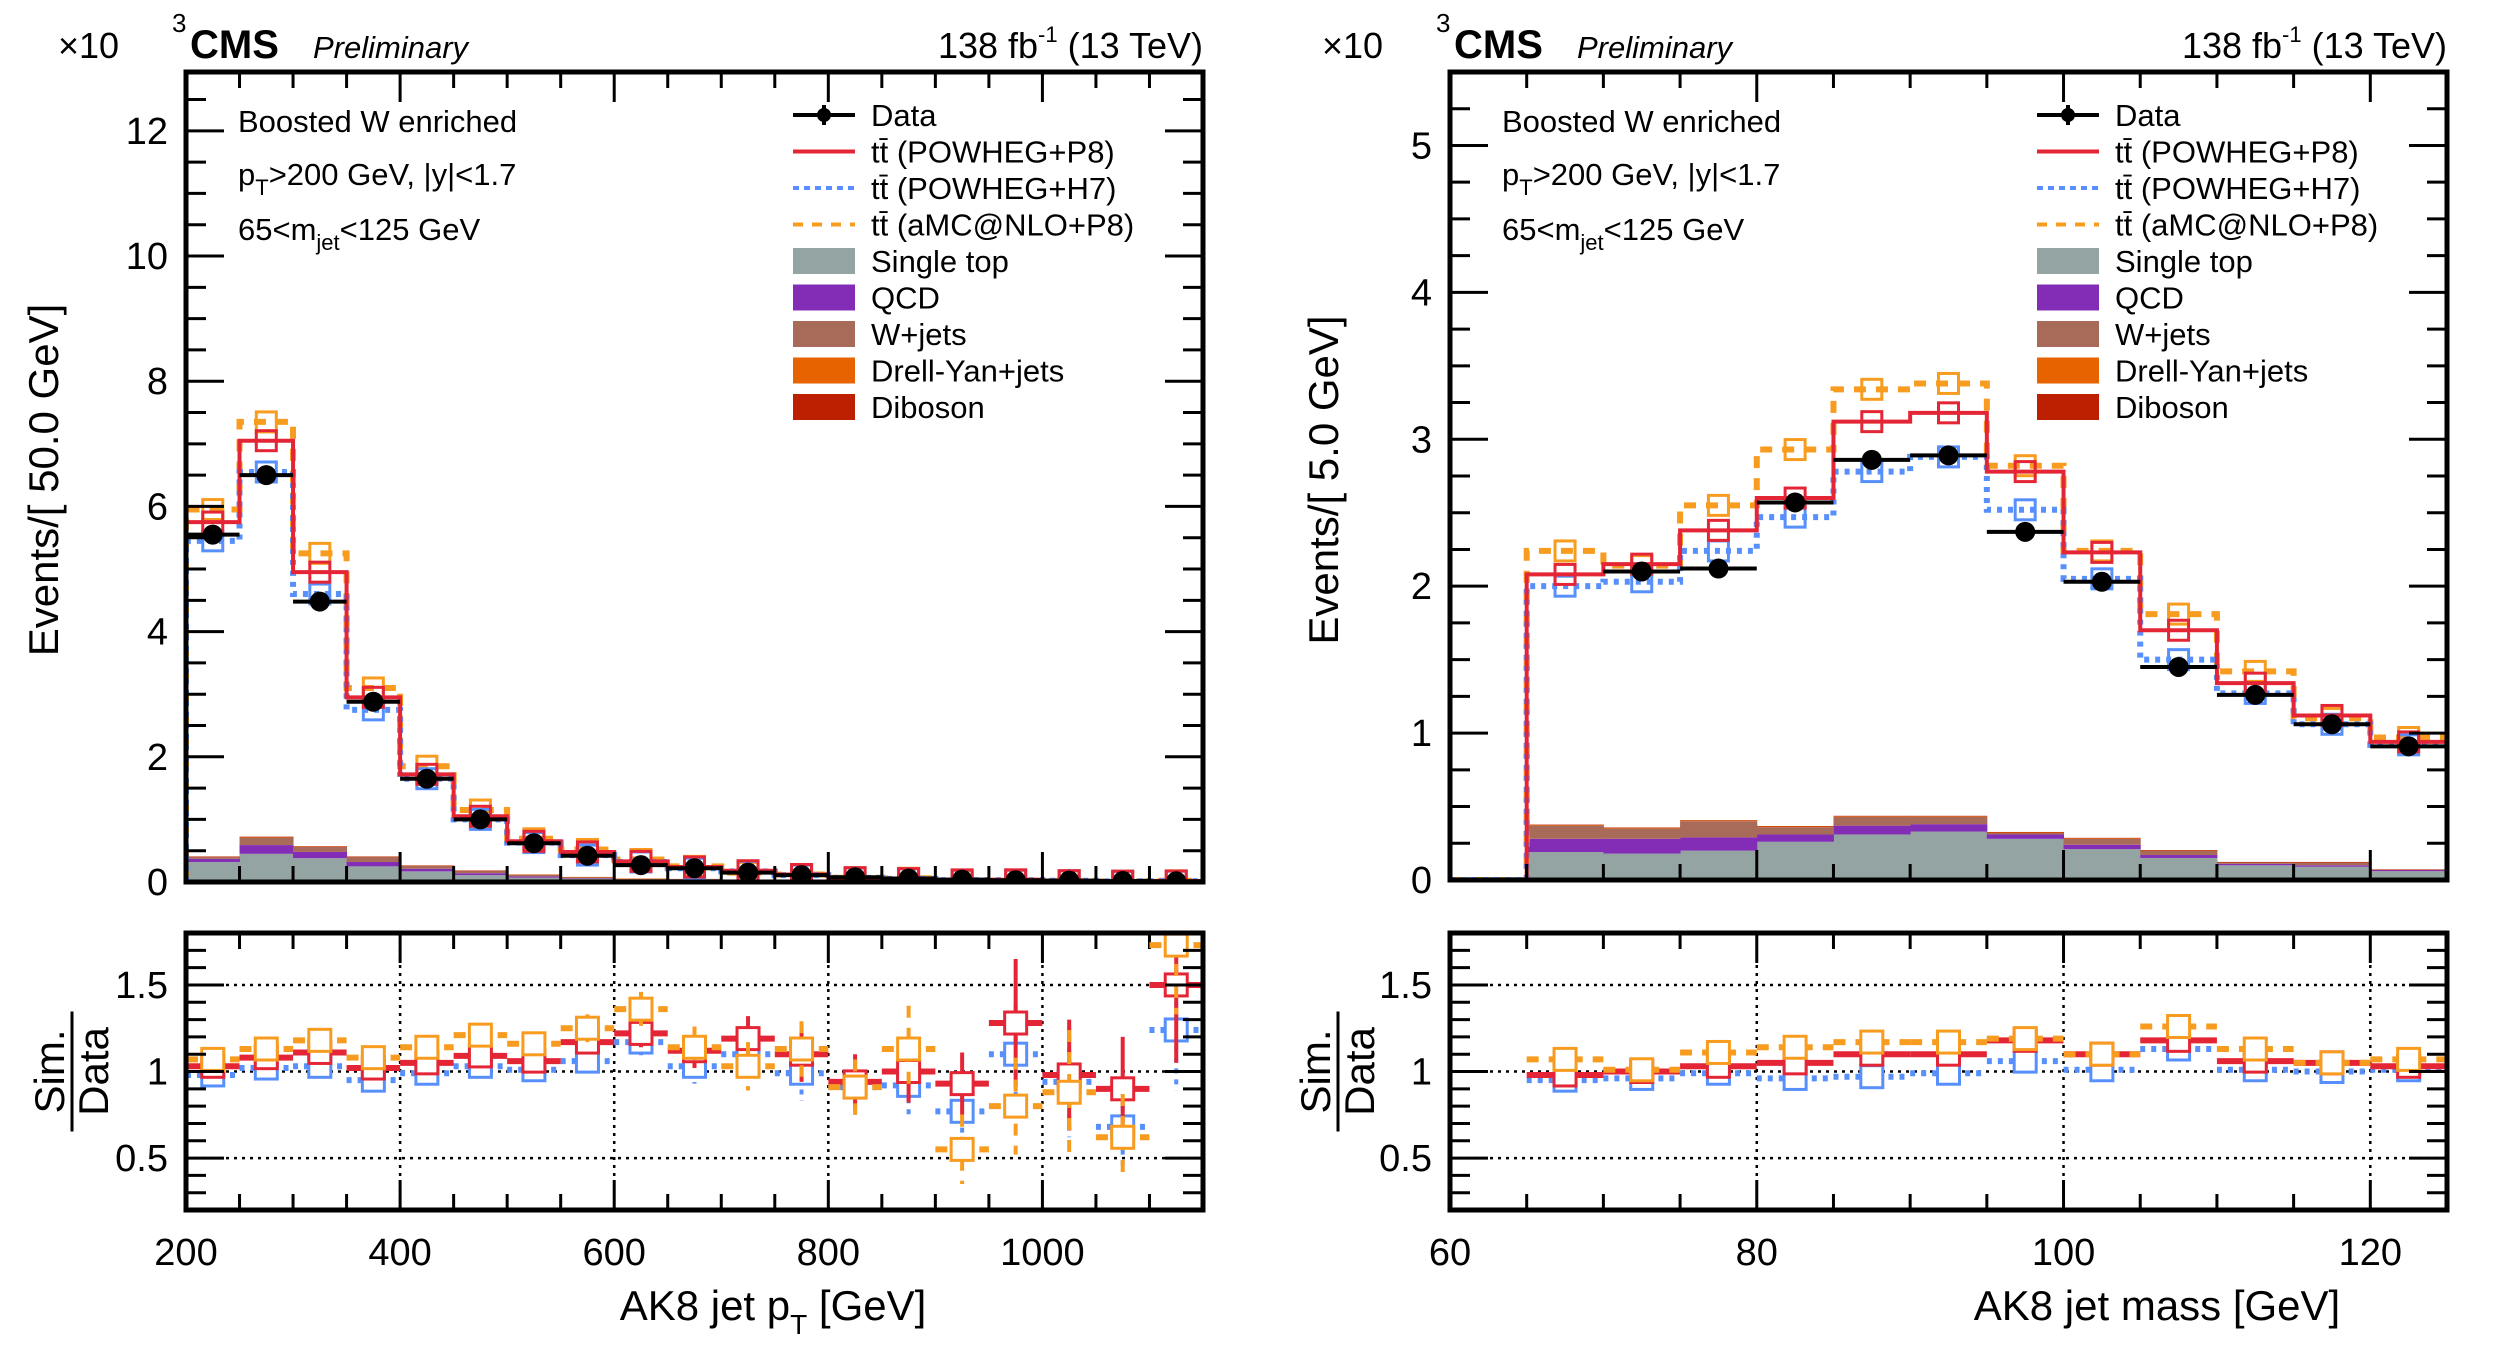  Describe the element at coordinates (1421, 440) in the screenshot. I see `y-tick-label: 3` at that location.